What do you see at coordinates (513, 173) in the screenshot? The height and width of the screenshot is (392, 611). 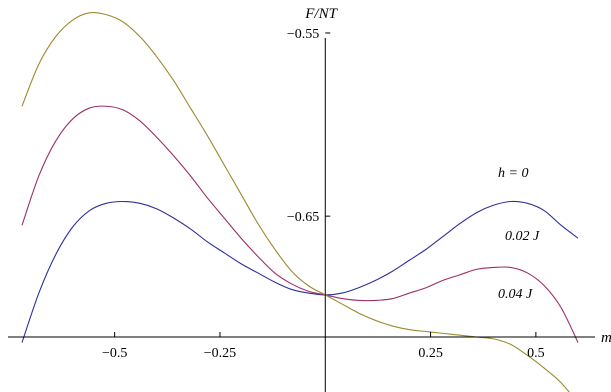 I see `series-label-1: h = 0` at bounding box center [513, 173].